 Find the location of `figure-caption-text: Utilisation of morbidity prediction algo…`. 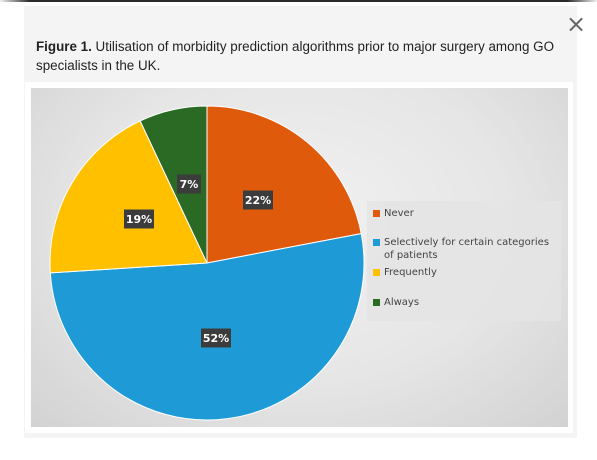

figure-caption-text: Utilisation of morbidity prediction algo… is located at coordinates (295, 56).